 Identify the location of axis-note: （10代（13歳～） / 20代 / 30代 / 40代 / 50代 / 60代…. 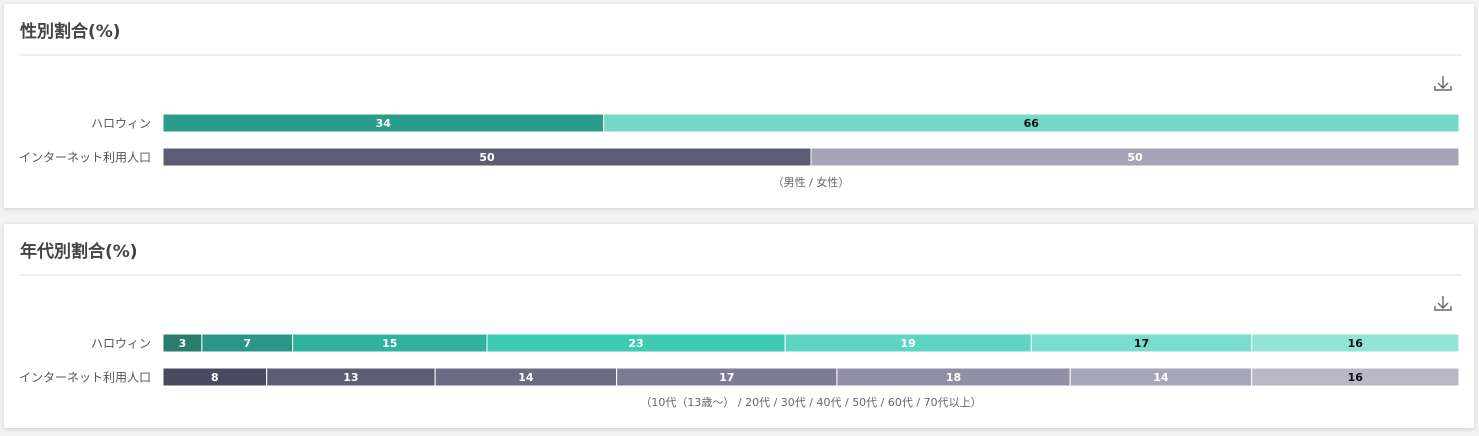
(810, 402).